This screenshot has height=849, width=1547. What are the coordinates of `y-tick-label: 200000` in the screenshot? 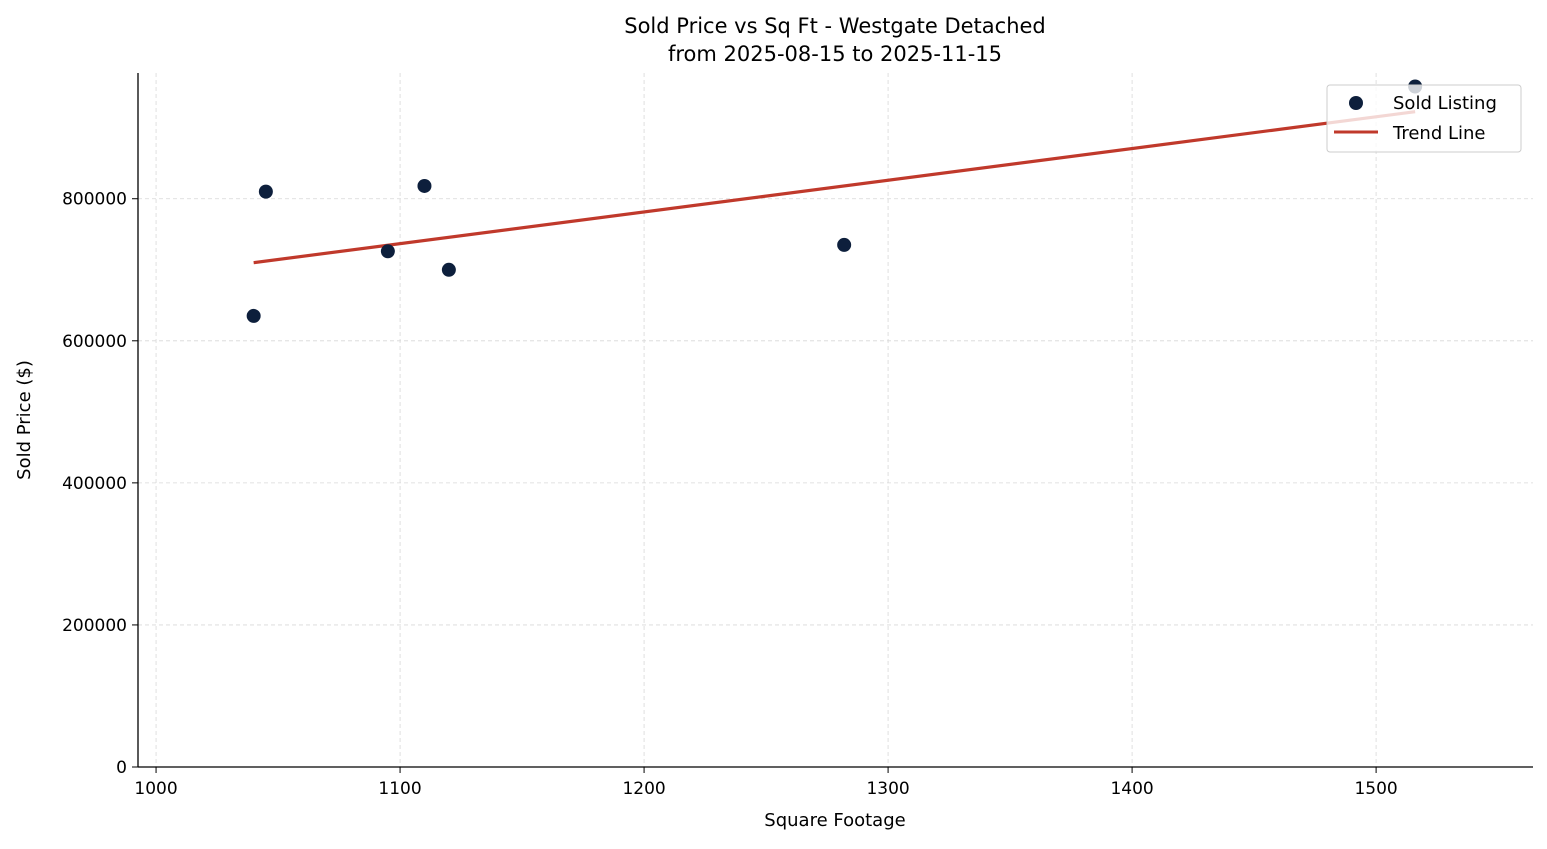 It's located at (94, 626).